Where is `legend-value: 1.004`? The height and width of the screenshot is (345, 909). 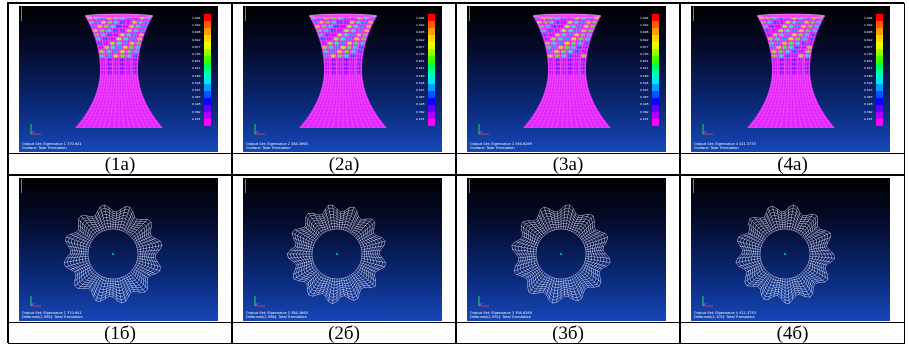
legend-value: 1.004 is located at coordinates (196, 18).